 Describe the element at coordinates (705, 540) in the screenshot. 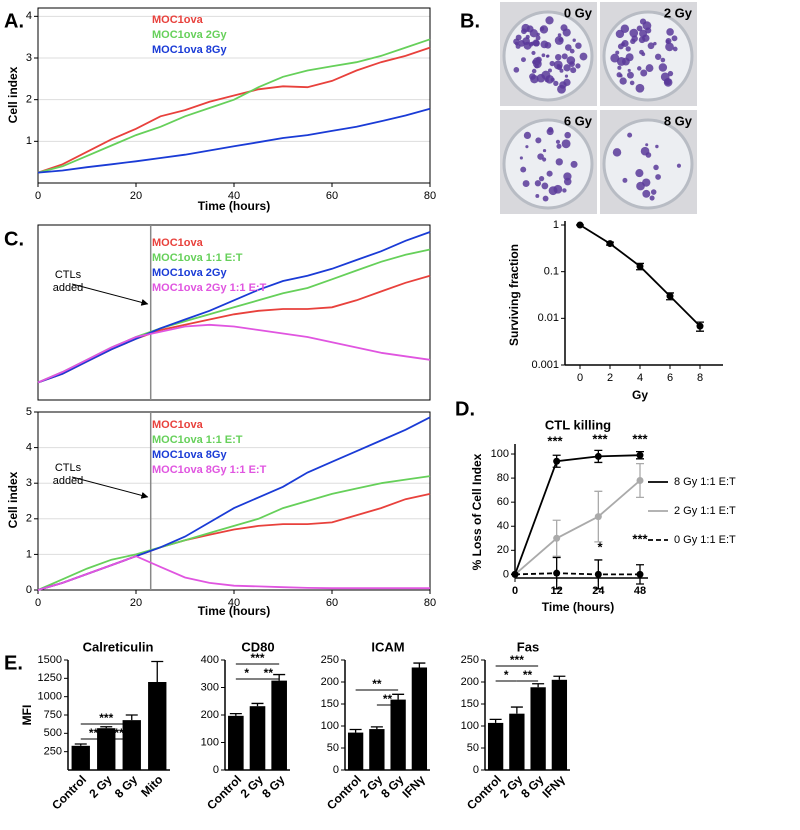

I see `legend-entry: 0 Gy 1:1 E:T` at that location.